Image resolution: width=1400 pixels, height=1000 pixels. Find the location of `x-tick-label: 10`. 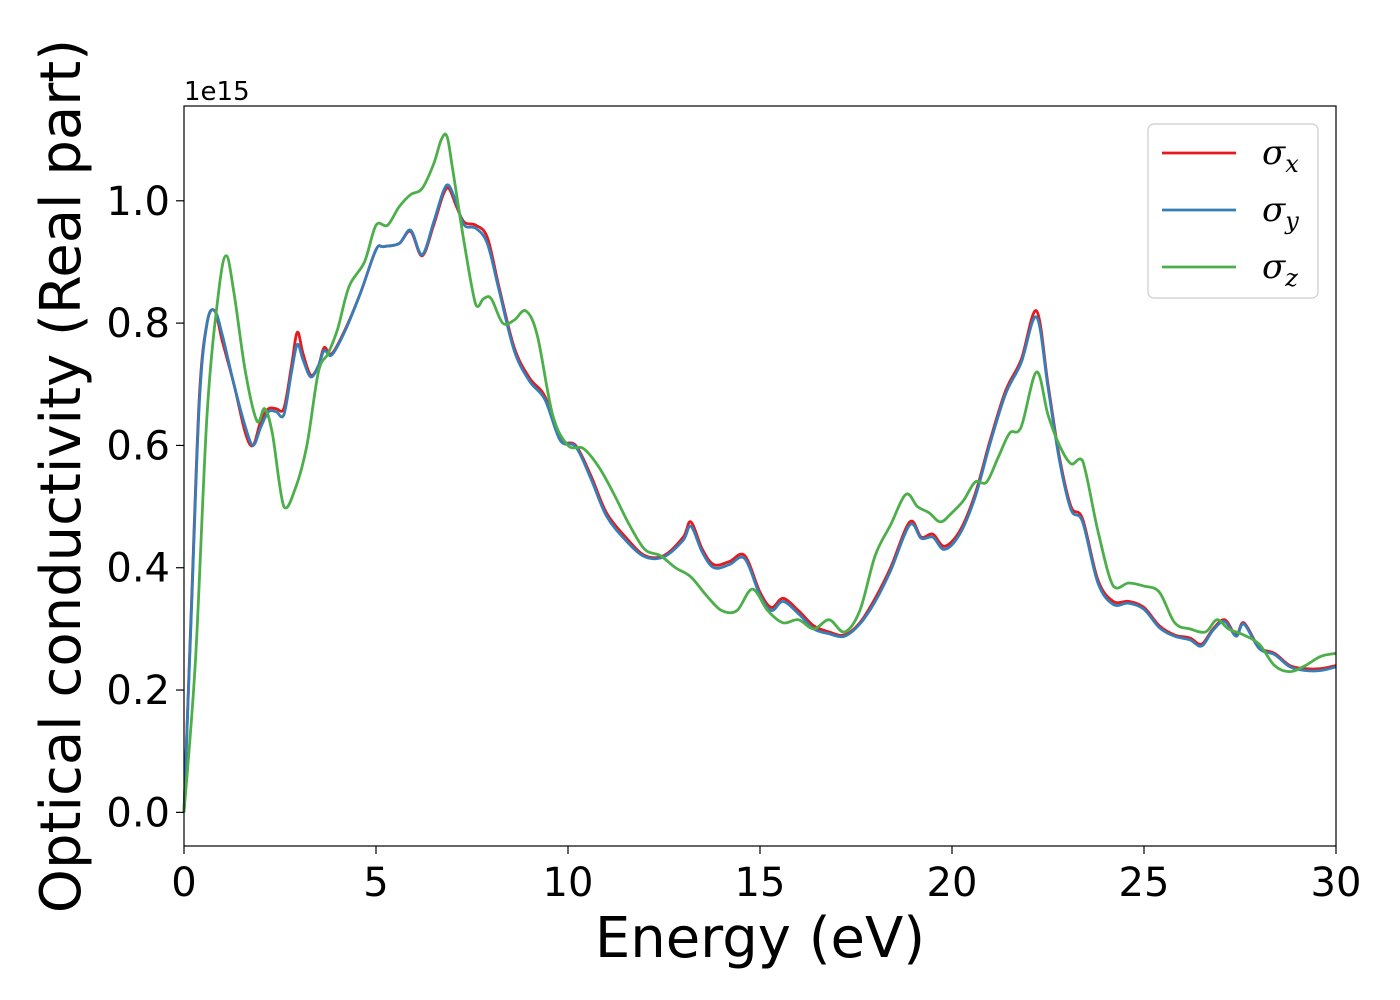

x-tick-label: 10 is located at coordinates (568, 883).